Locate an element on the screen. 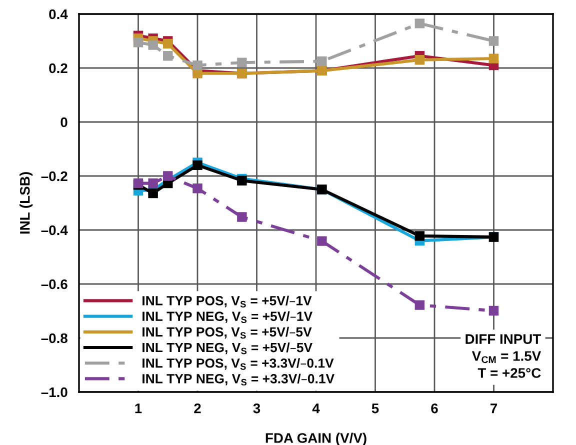 This screenshot has width=576, height=445. y-tick-label: 0.4 is located at coordinates (58, 14).